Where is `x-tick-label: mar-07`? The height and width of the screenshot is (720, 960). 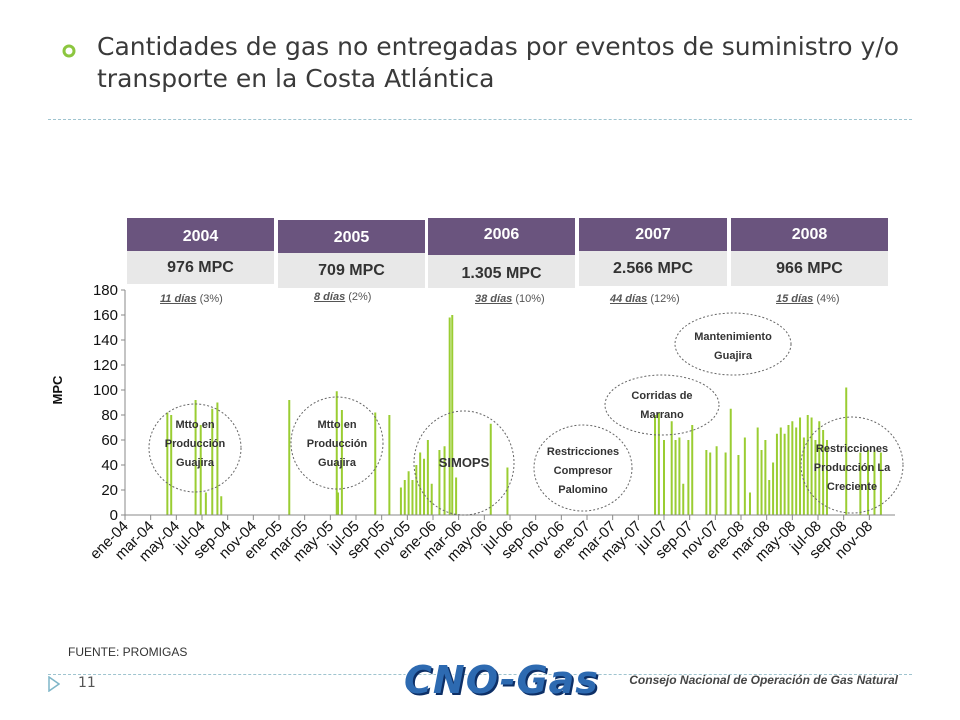
x-tick-label: mar-07 is located at coordinates (597, 541).